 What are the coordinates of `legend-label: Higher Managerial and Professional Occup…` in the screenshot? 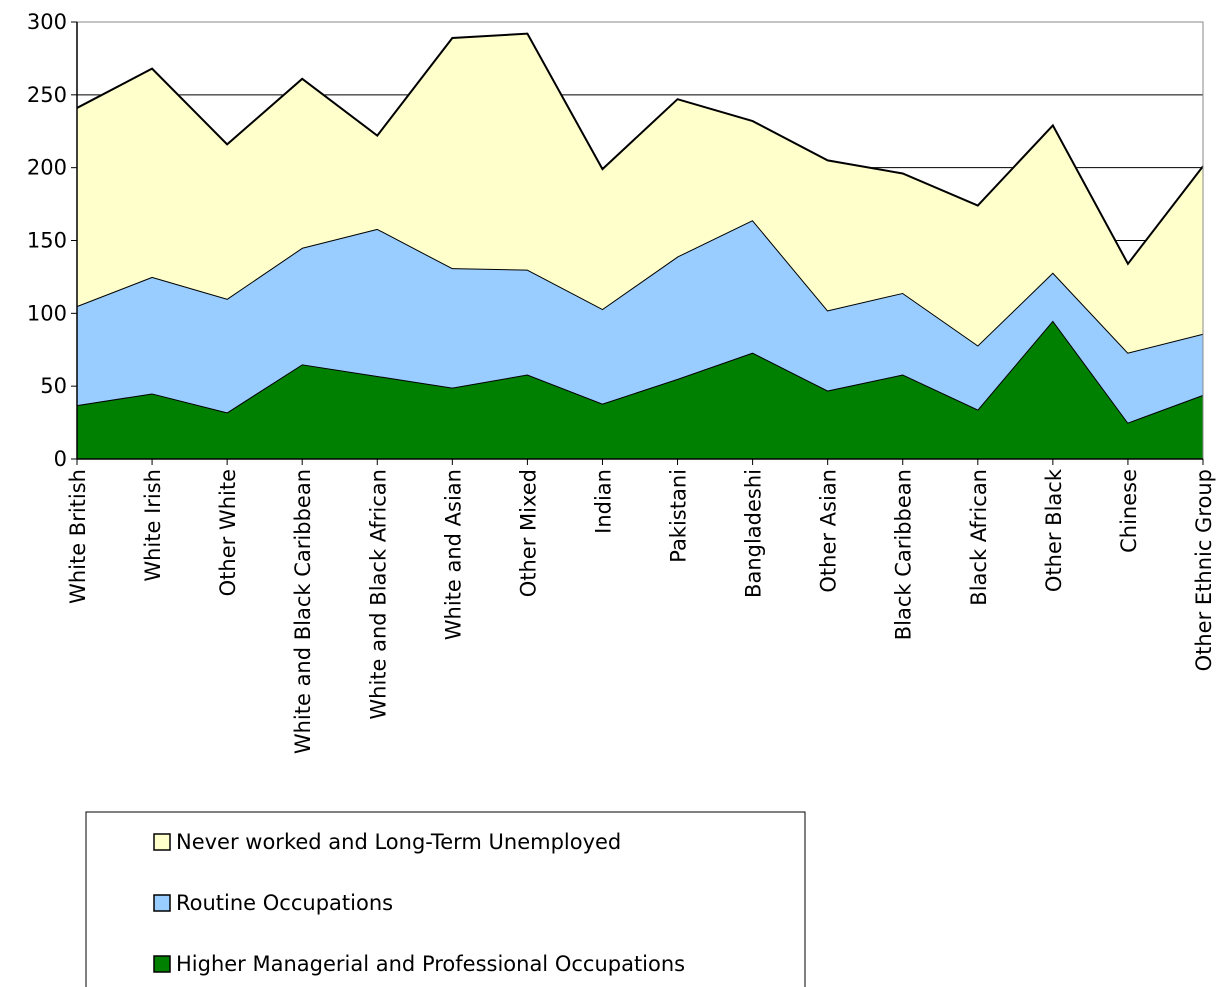 It's located at (430, 964).